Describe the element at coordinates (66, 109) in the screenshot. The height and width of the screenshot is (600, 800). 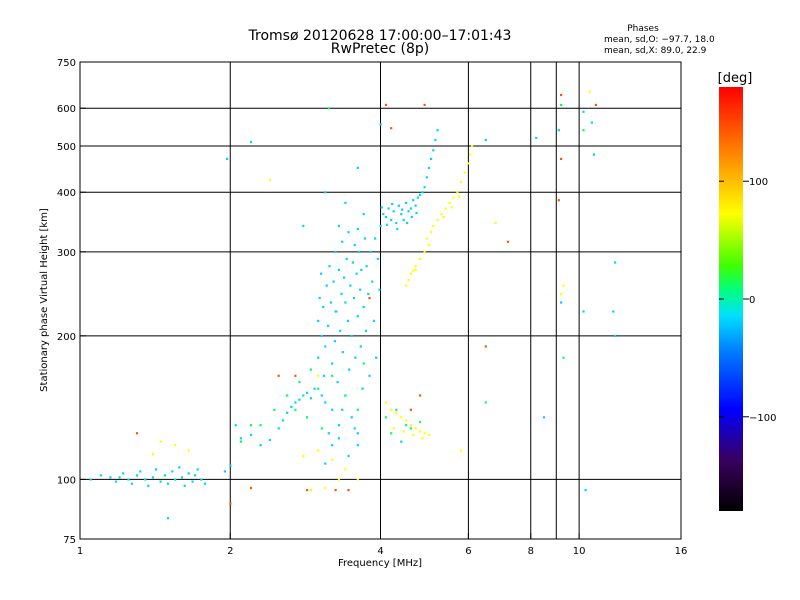
I see `y-tick-label: 600` at that location.